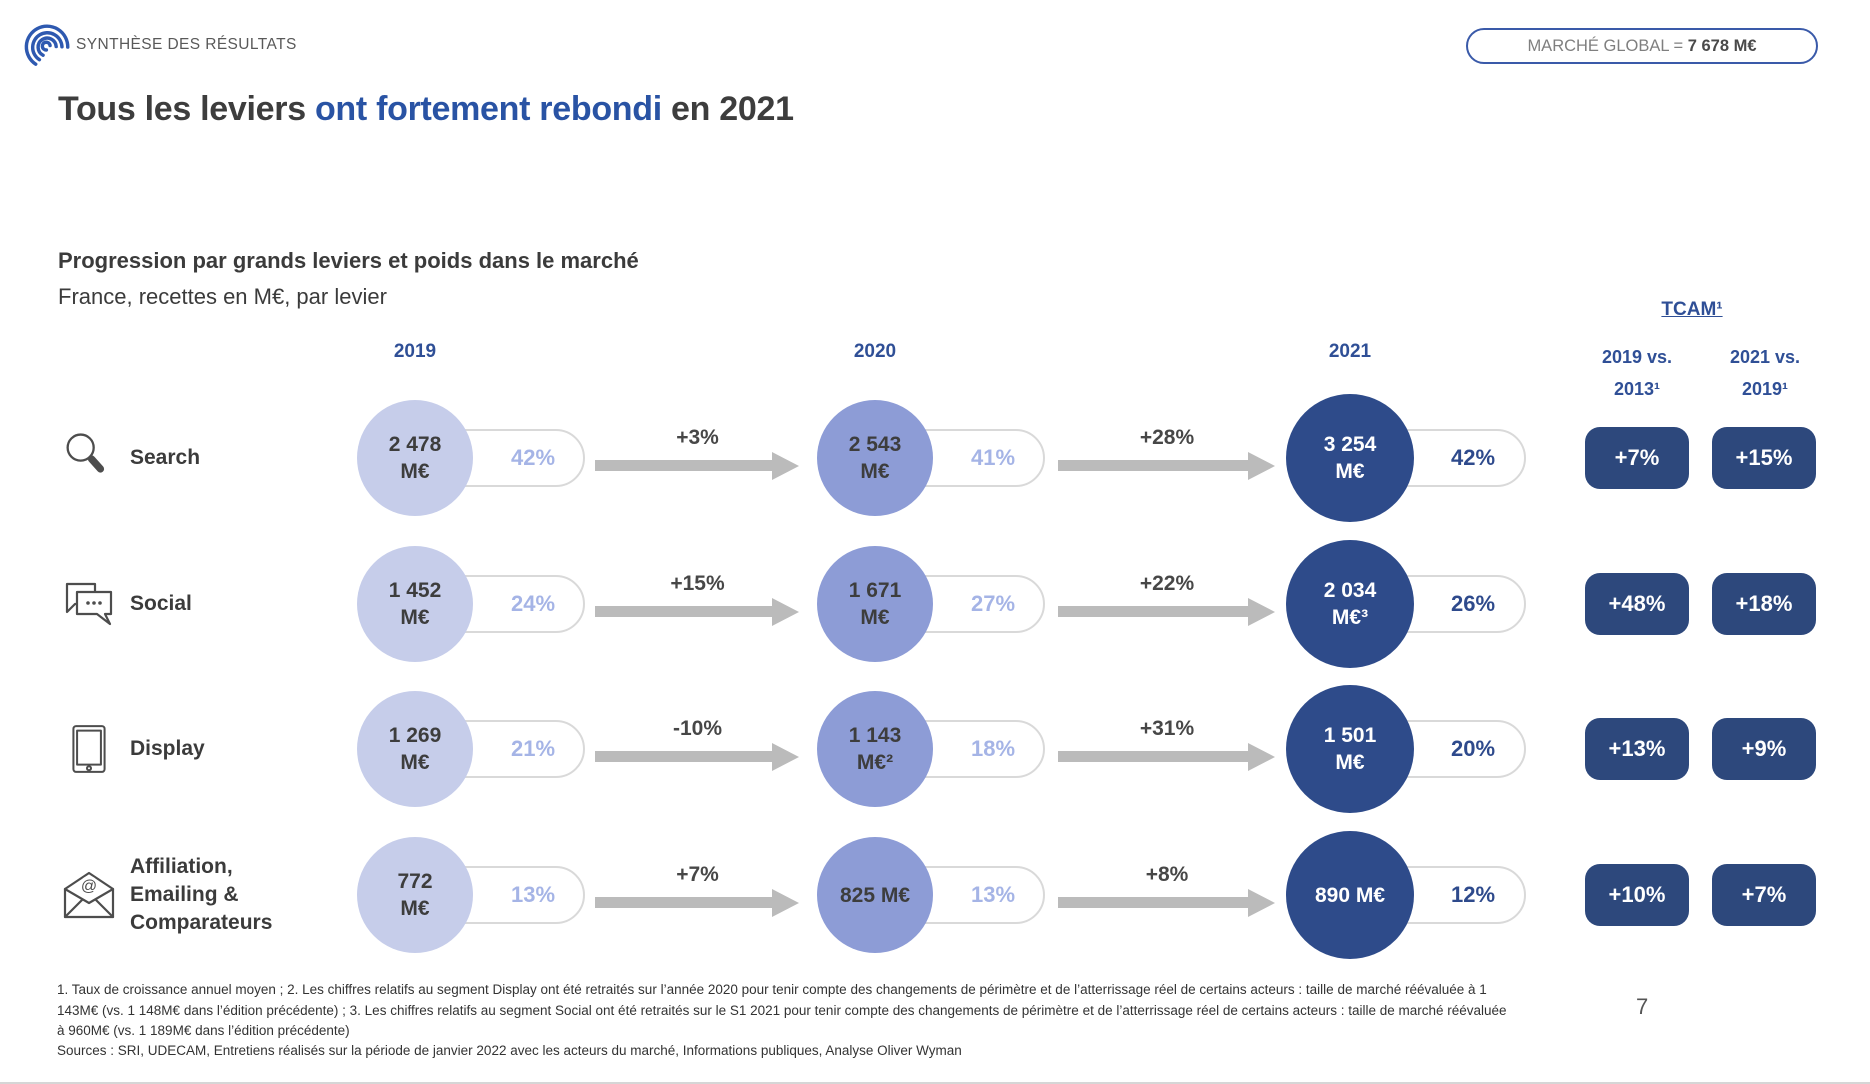 The width and height of the screenshot is (1870, 1084). I want to click on growth-arrow-2019-2020: +7%, so click(697, 890).